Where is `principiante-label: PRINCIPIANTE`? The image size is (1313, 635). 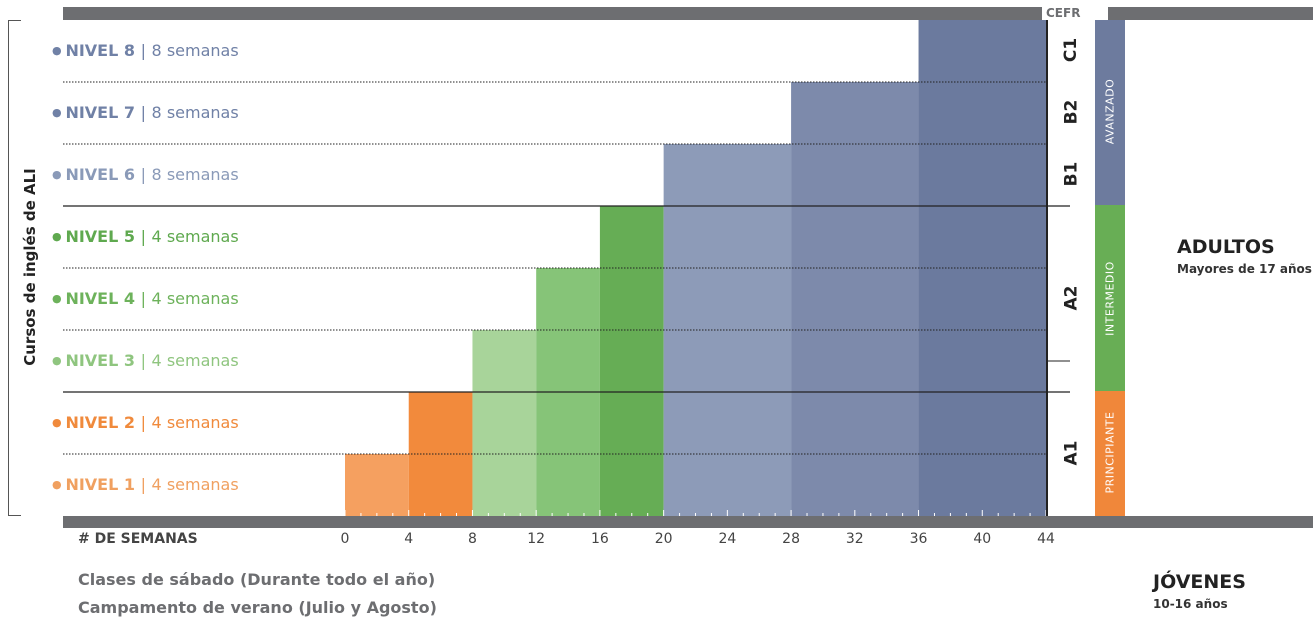 principiante-label: PRINCIPIANTE is located at coordinates (1110, 452).